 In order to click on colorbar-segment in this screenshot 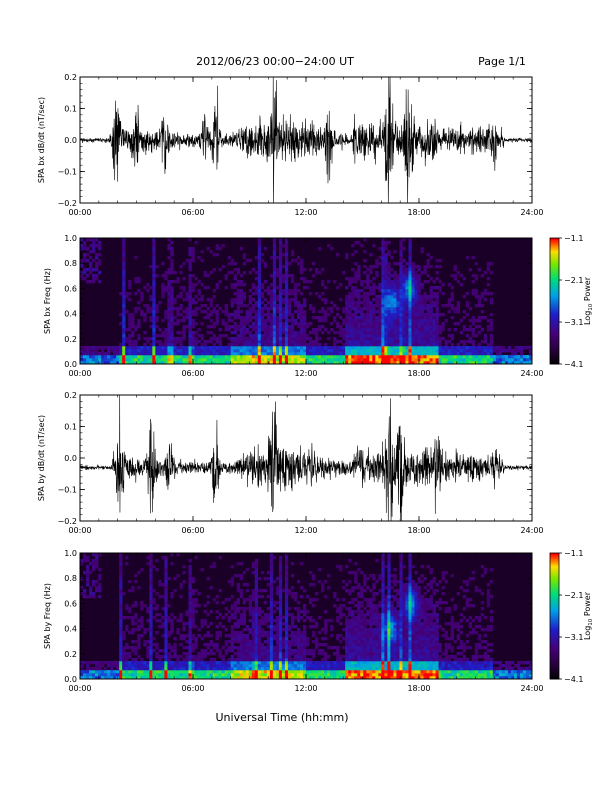, I will do `click(554, 308)`.